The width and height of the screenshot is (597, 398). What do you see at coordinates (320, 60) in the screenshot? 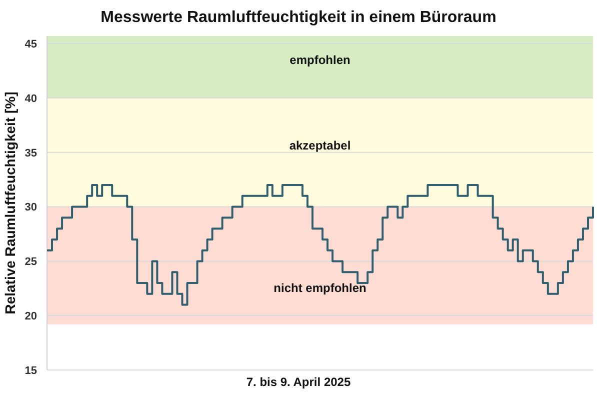
I see `band-label: empfohlen` at bounding box center [320, 60].